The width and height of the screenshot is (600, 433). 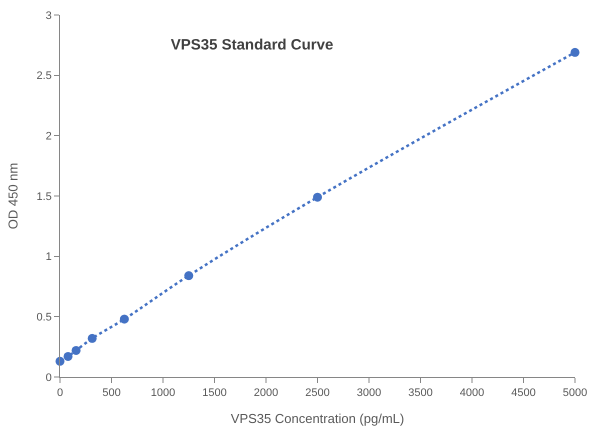 What do you see at coordinates (369, 393) in the screenshot?
I see `x-tick-label: 3000` at bounding box center [369, 393].